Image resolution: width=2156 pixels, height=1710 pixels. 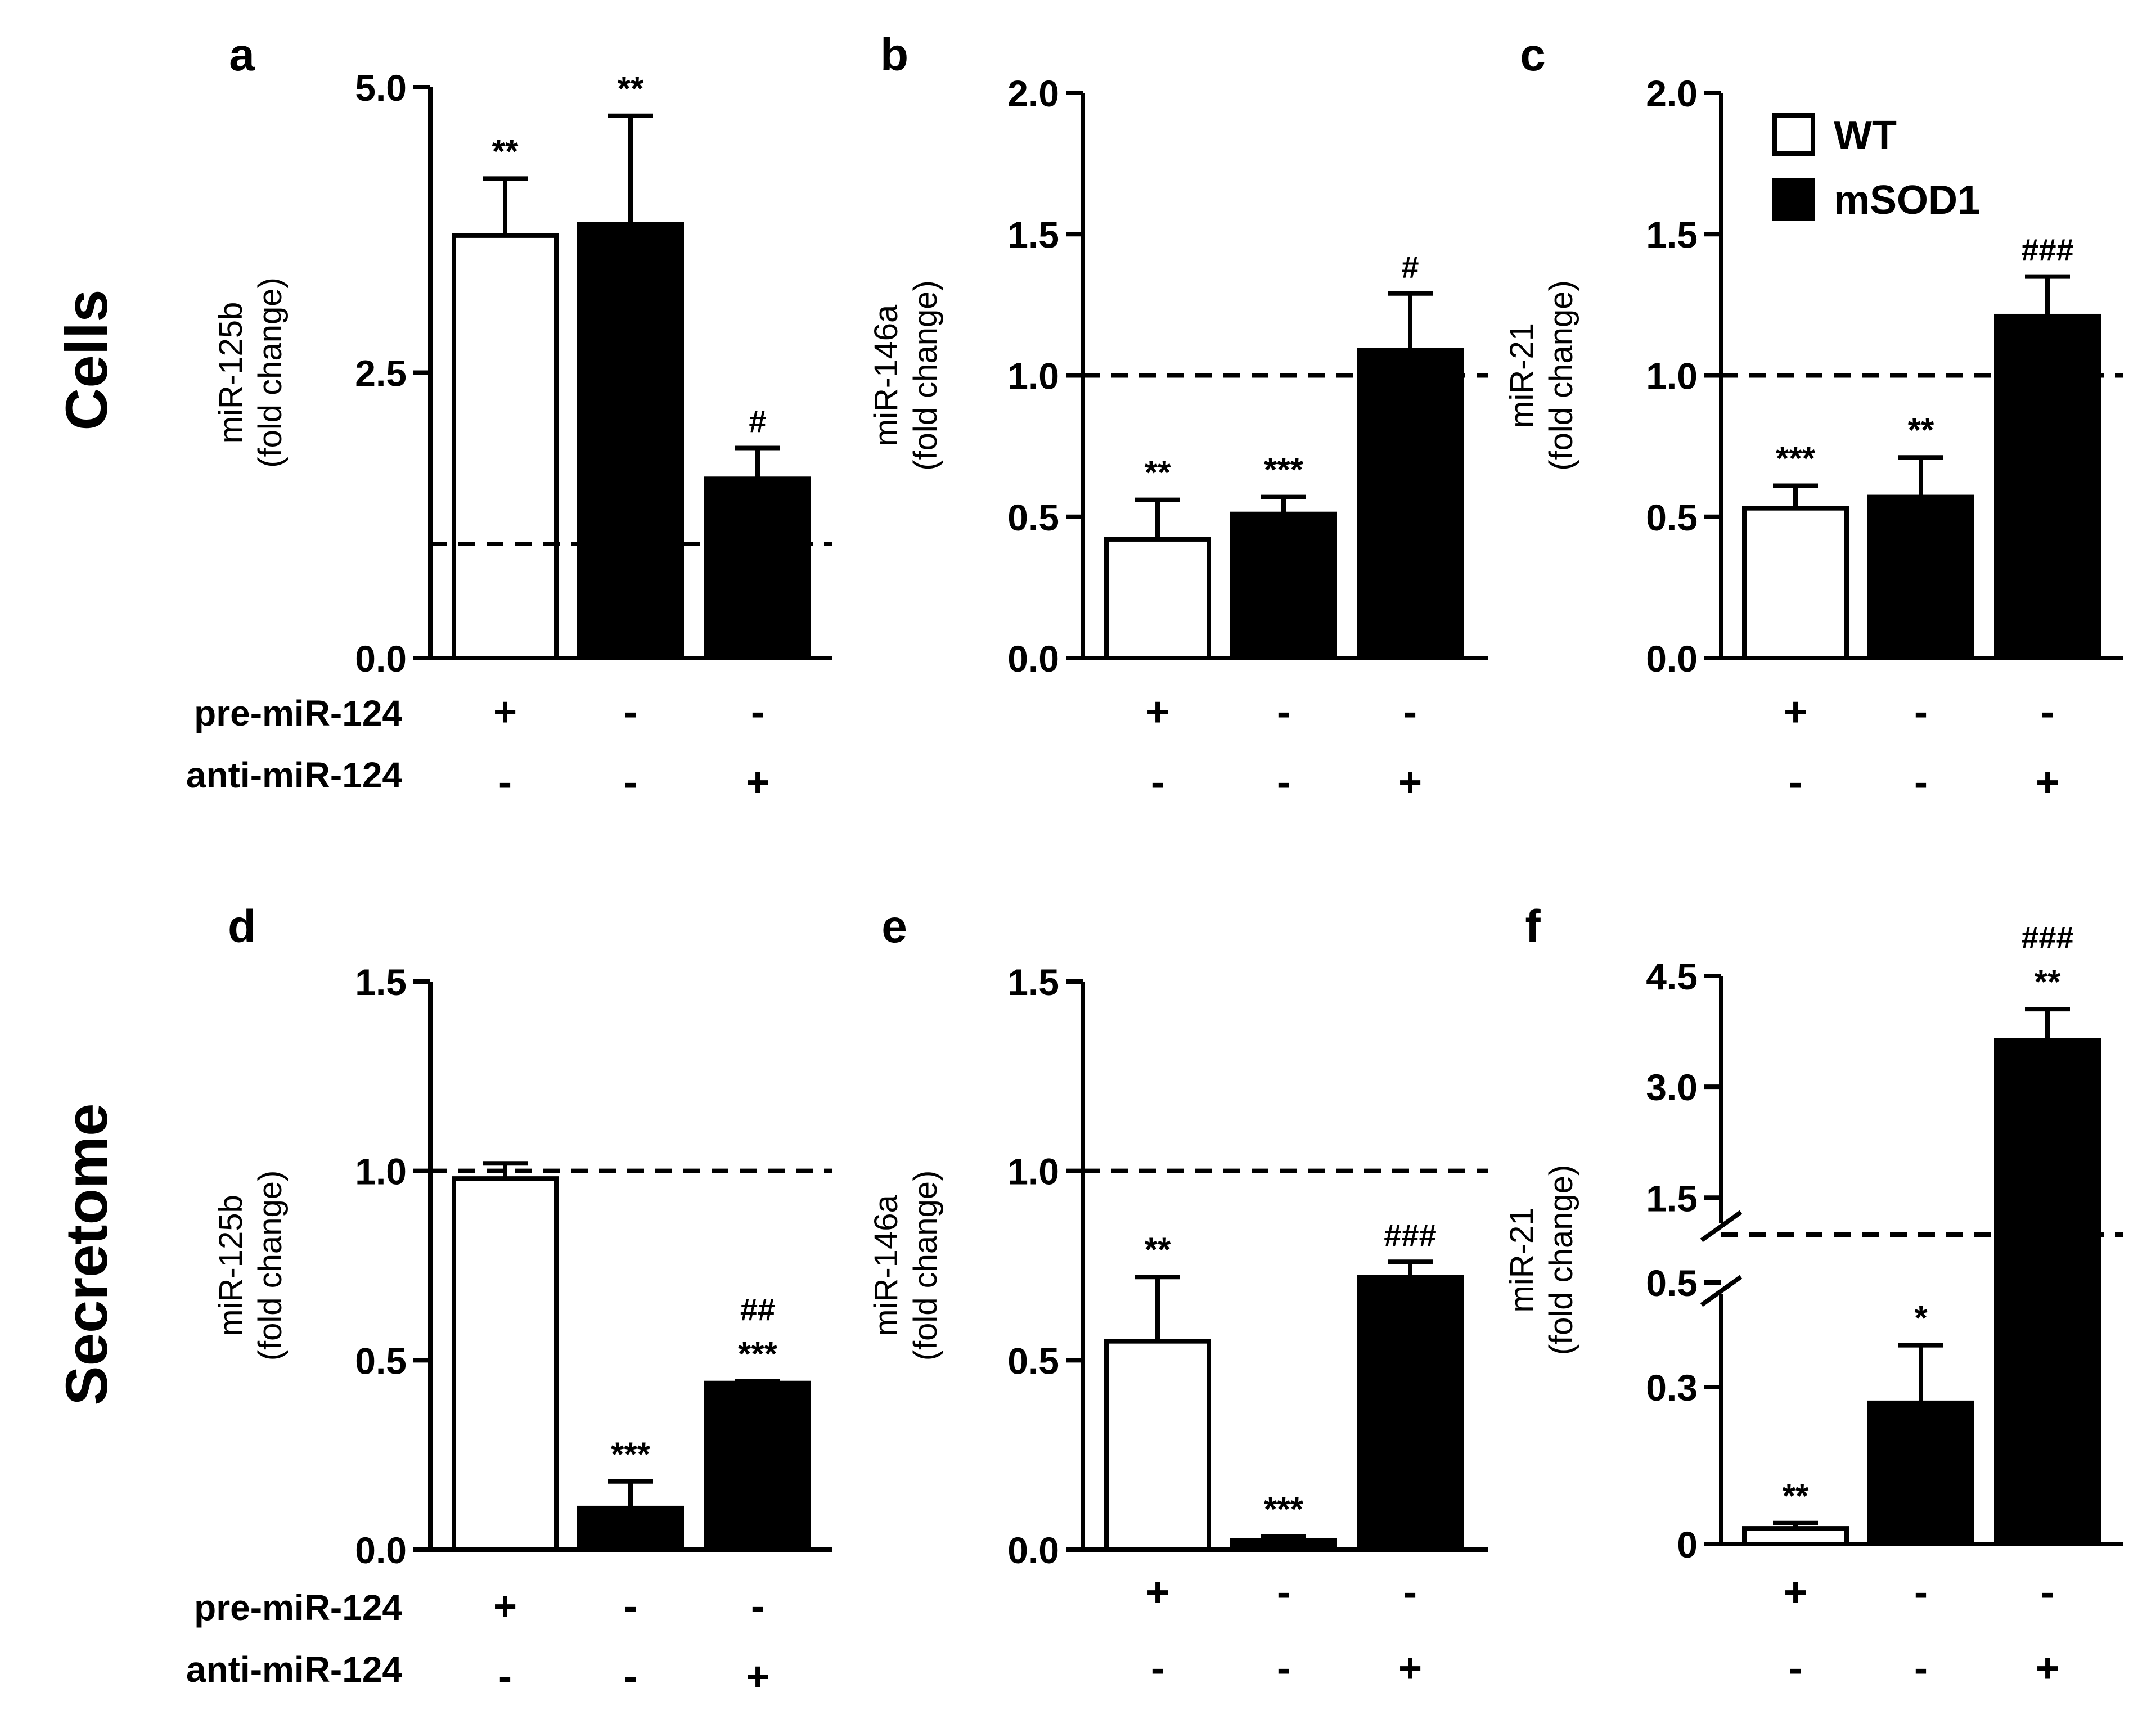 I want to click on panel-letter-e: e, so click(x=894, y=926).